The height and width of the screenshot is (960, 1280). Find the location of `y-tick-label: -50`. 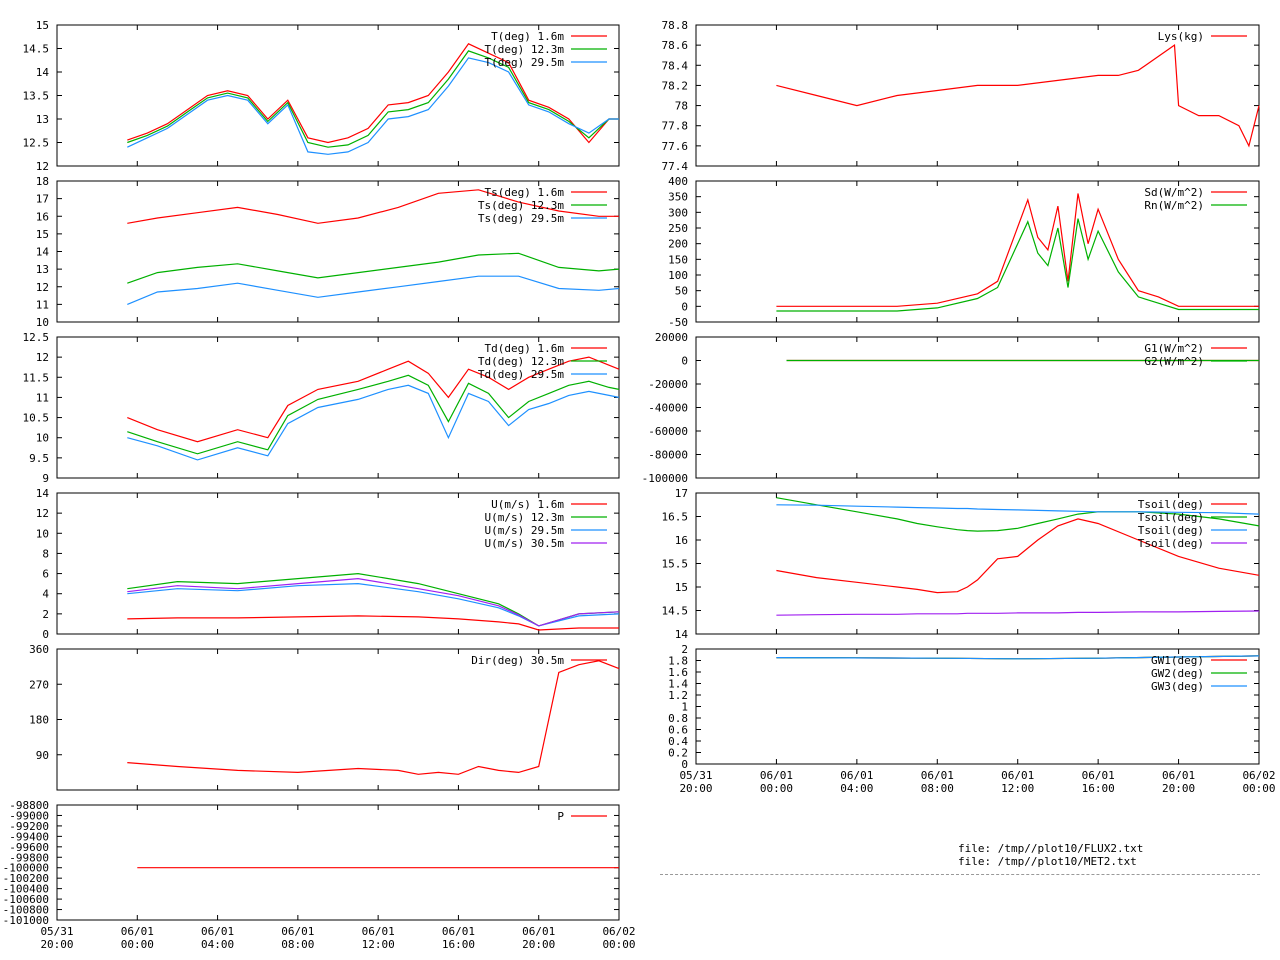

y-tick-label: -50 is located at coordinates (678, 322).